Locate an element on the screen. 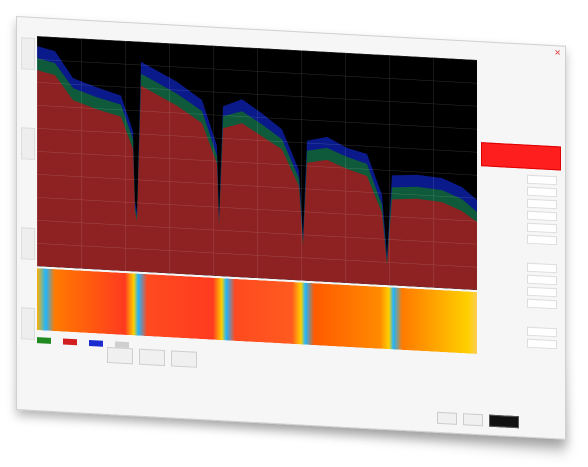 The height and width of the screenshot is (467, 588). record-label is located at coordinates (521, 145).